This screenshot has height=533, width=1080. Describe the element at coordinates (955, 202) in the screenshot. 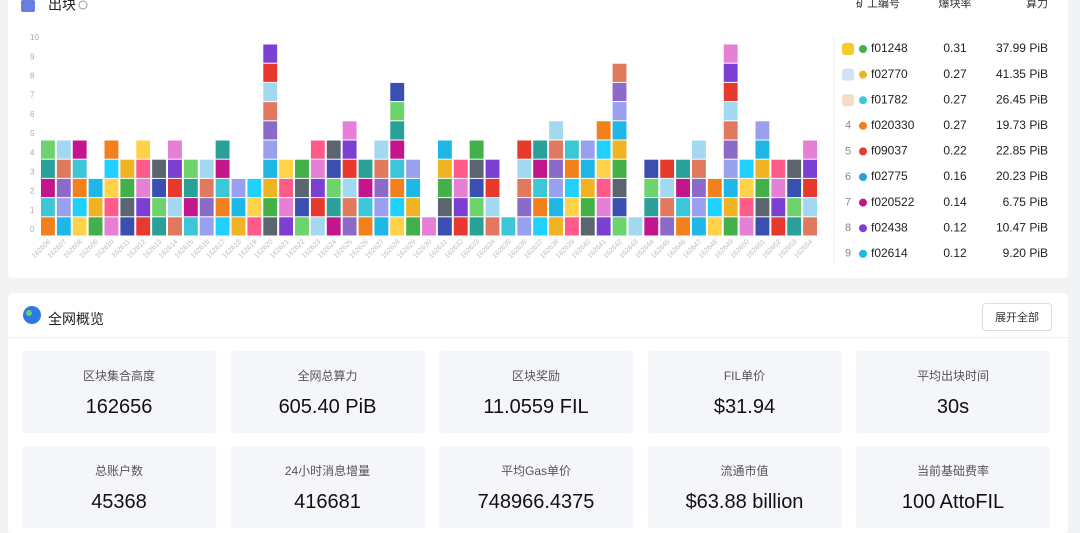

I see `win-rate: 0.14` at that location.